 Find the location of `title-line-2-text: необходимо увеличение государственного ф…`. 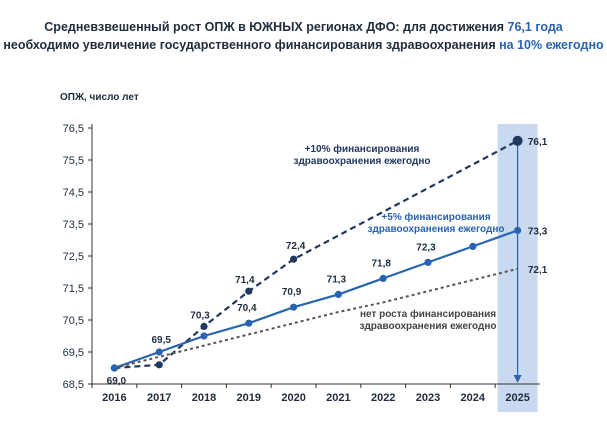

title-line-2-text: необходимо увеличение государственного ф… is located at coordinates (251, 45).